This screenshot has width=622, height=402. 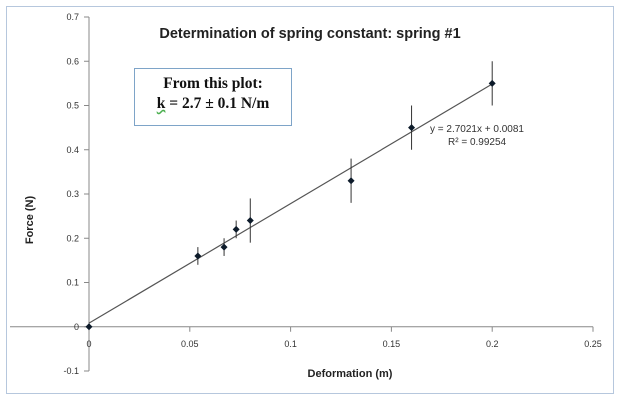 I want to click on y-tick-label: 0.3, so click(x=72, y=194).